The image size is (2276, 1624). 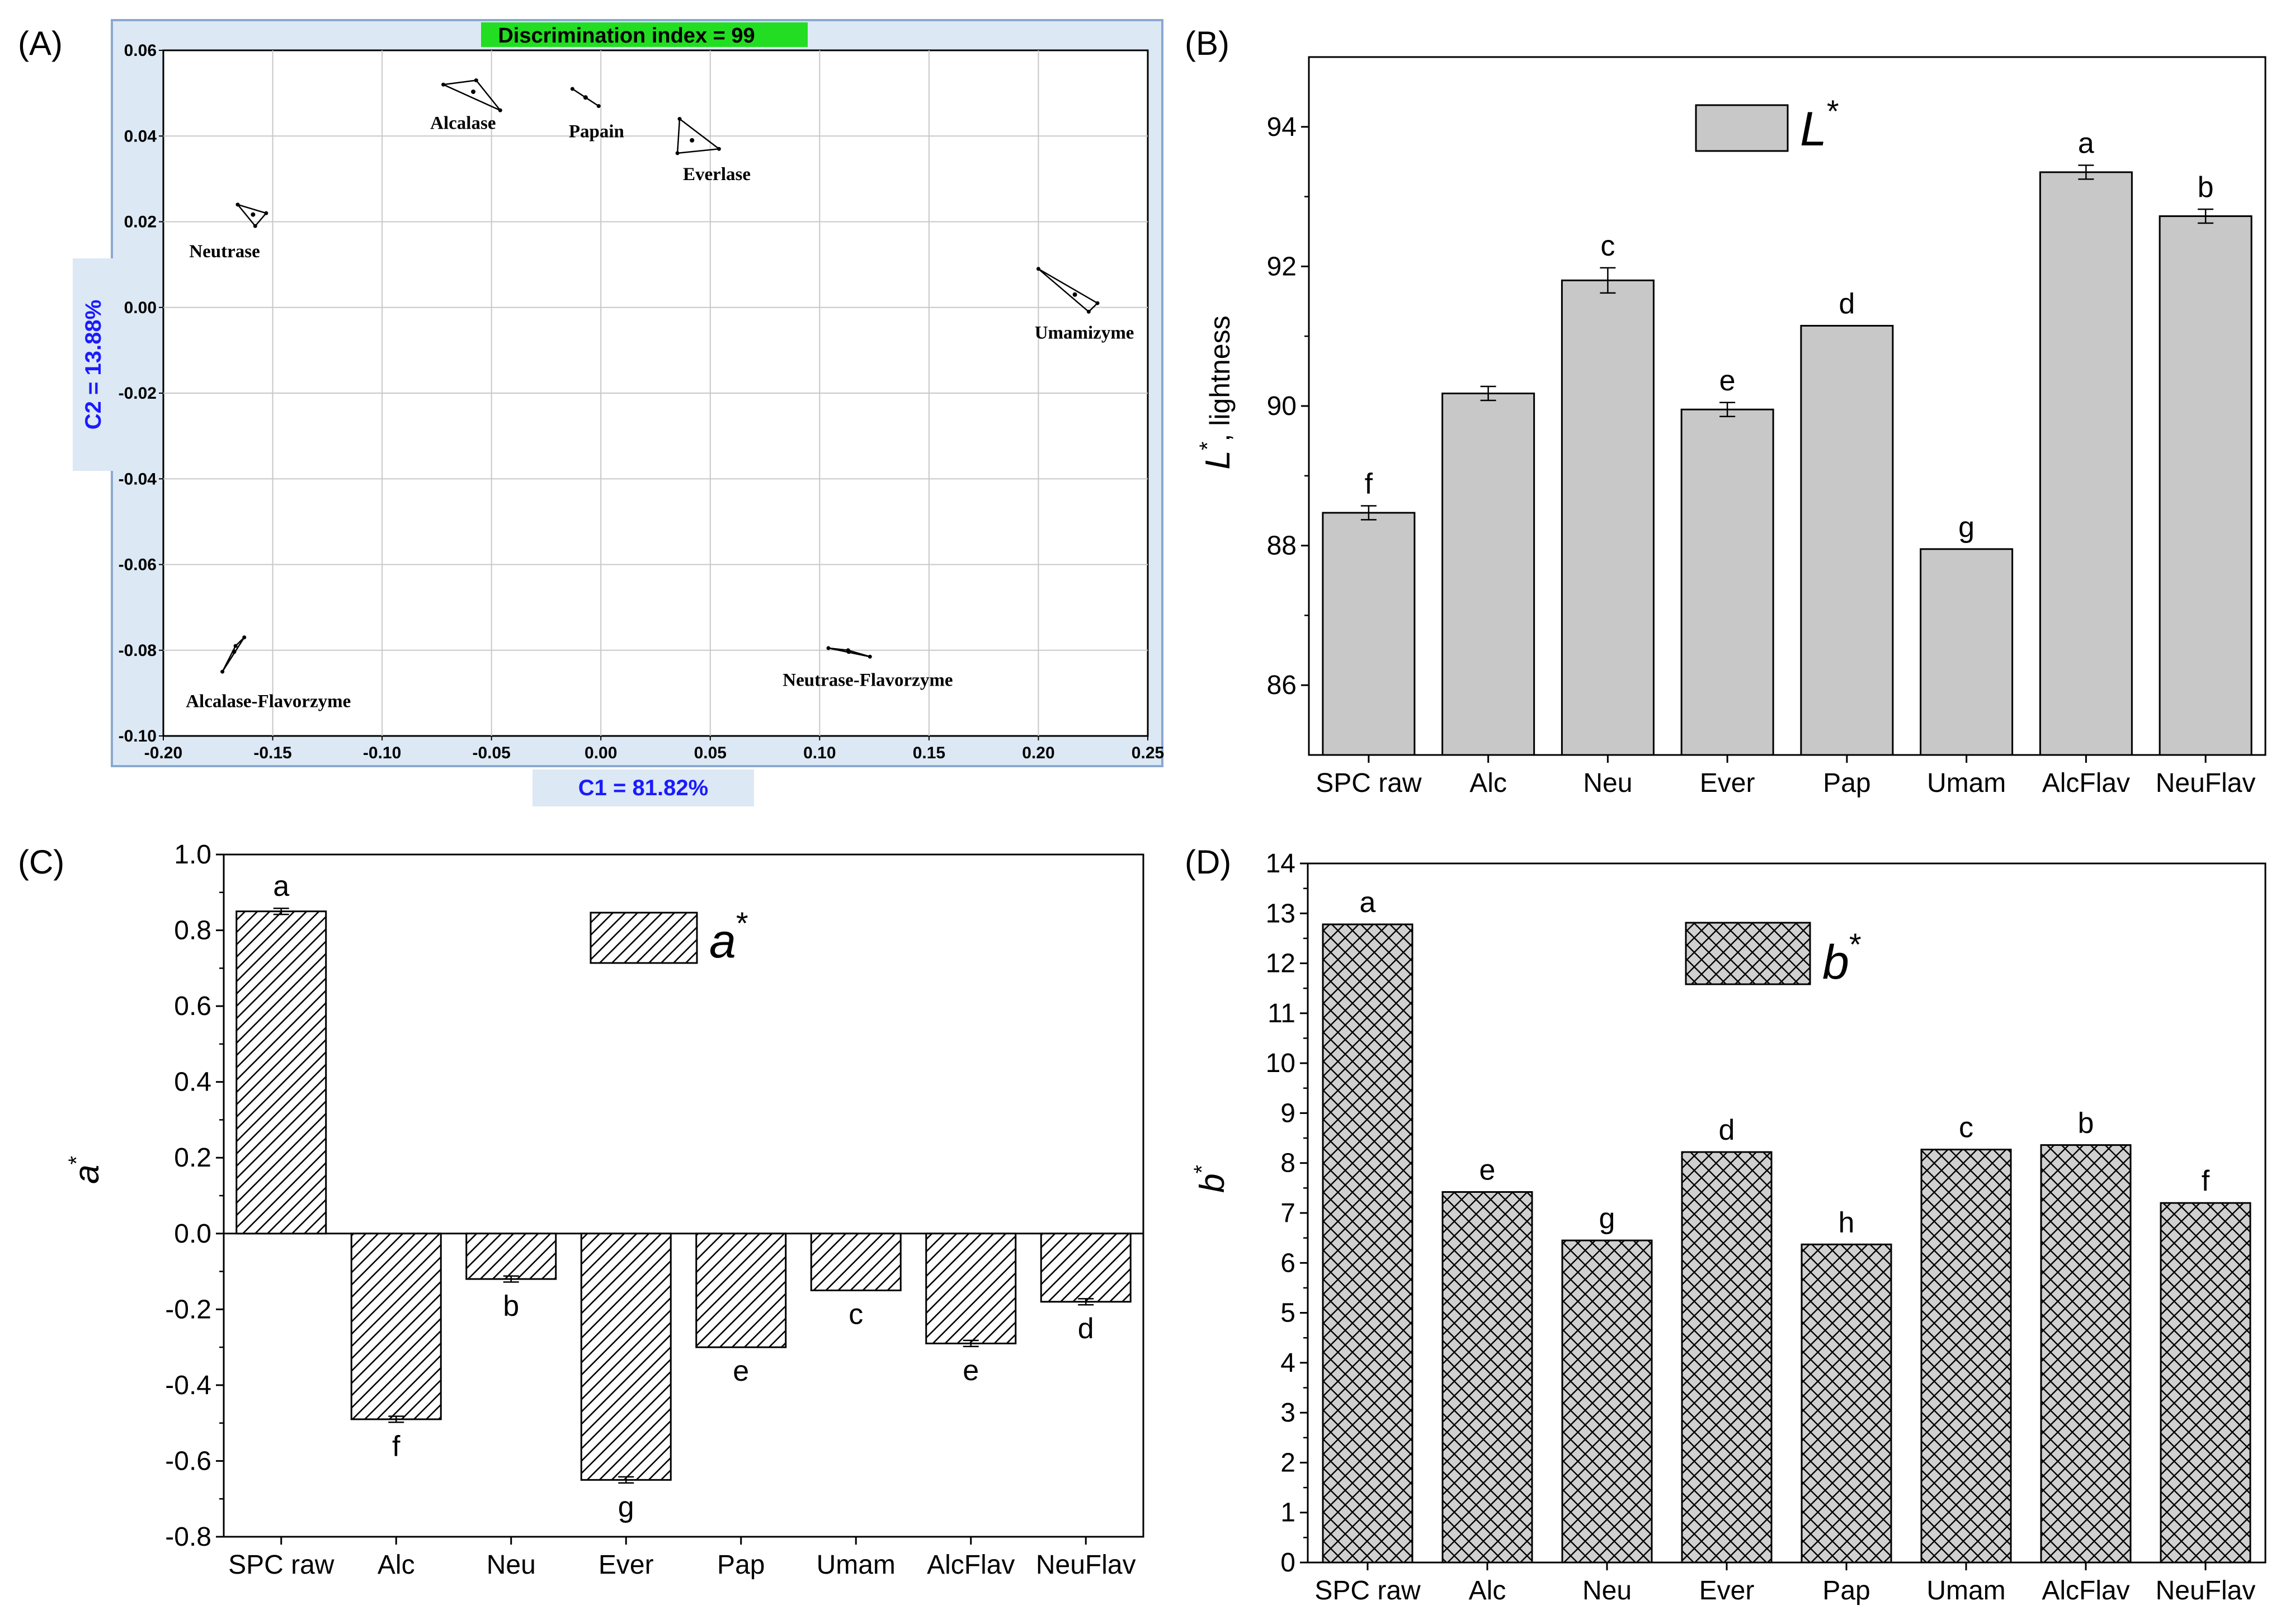 What do you see at coordinates (188, 1385) in the screenshot?
I see `y-tick-label: -0.4` at bounding box center [188, 1385].